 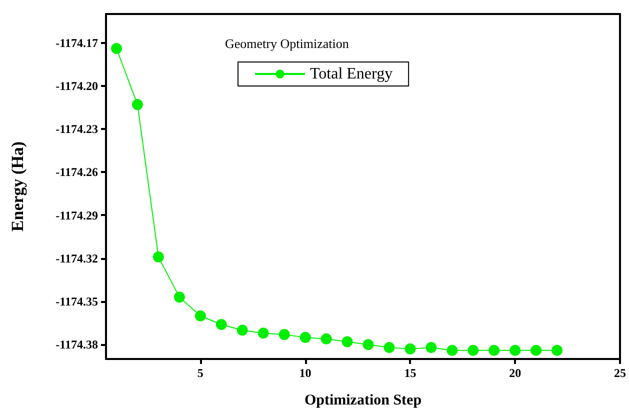 I want to click on legend-label: Total Energy, so click(x=351, y=74).